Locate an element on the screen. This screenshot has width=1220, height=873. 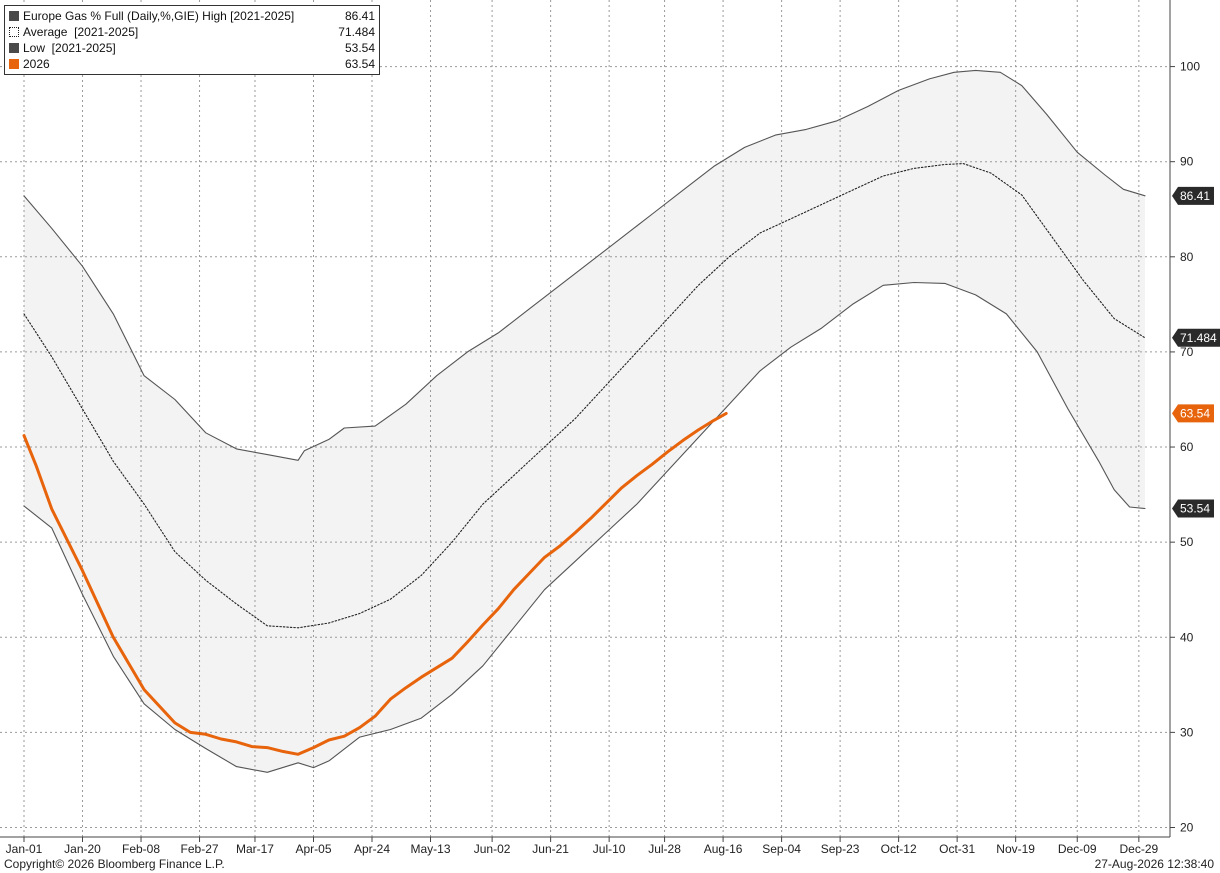
last-value-label-s2026: 63.54 is located at coordinates (1195, 413).